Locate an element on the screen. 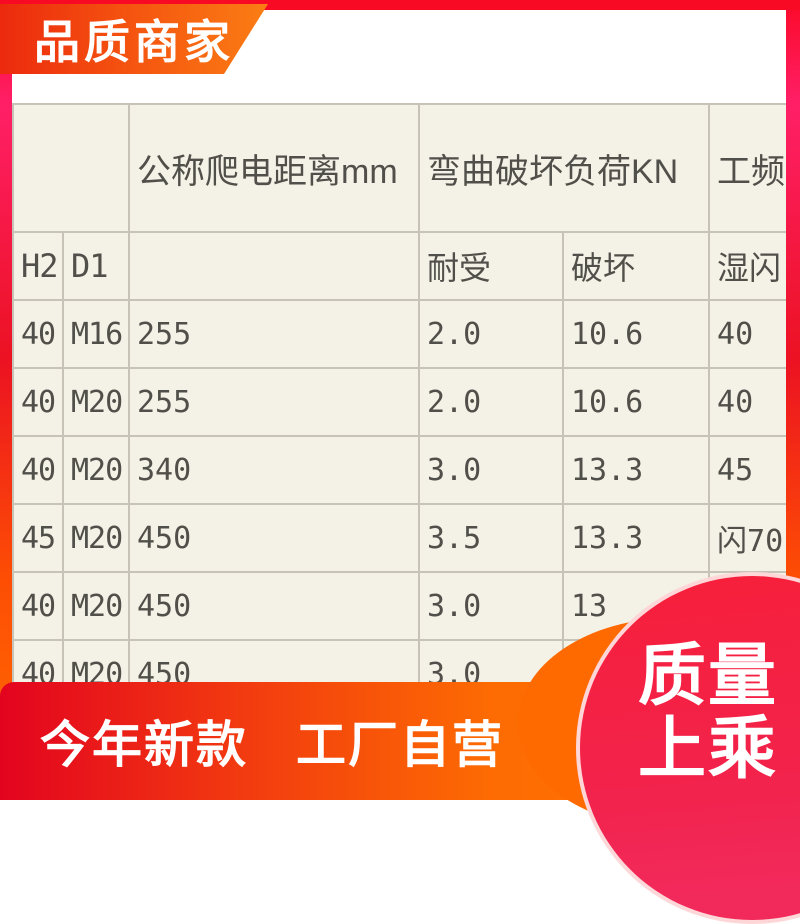  table-header-row-fields: H2 D1 耐受 破坏 湿闪 is located at coordinates (399, 266).